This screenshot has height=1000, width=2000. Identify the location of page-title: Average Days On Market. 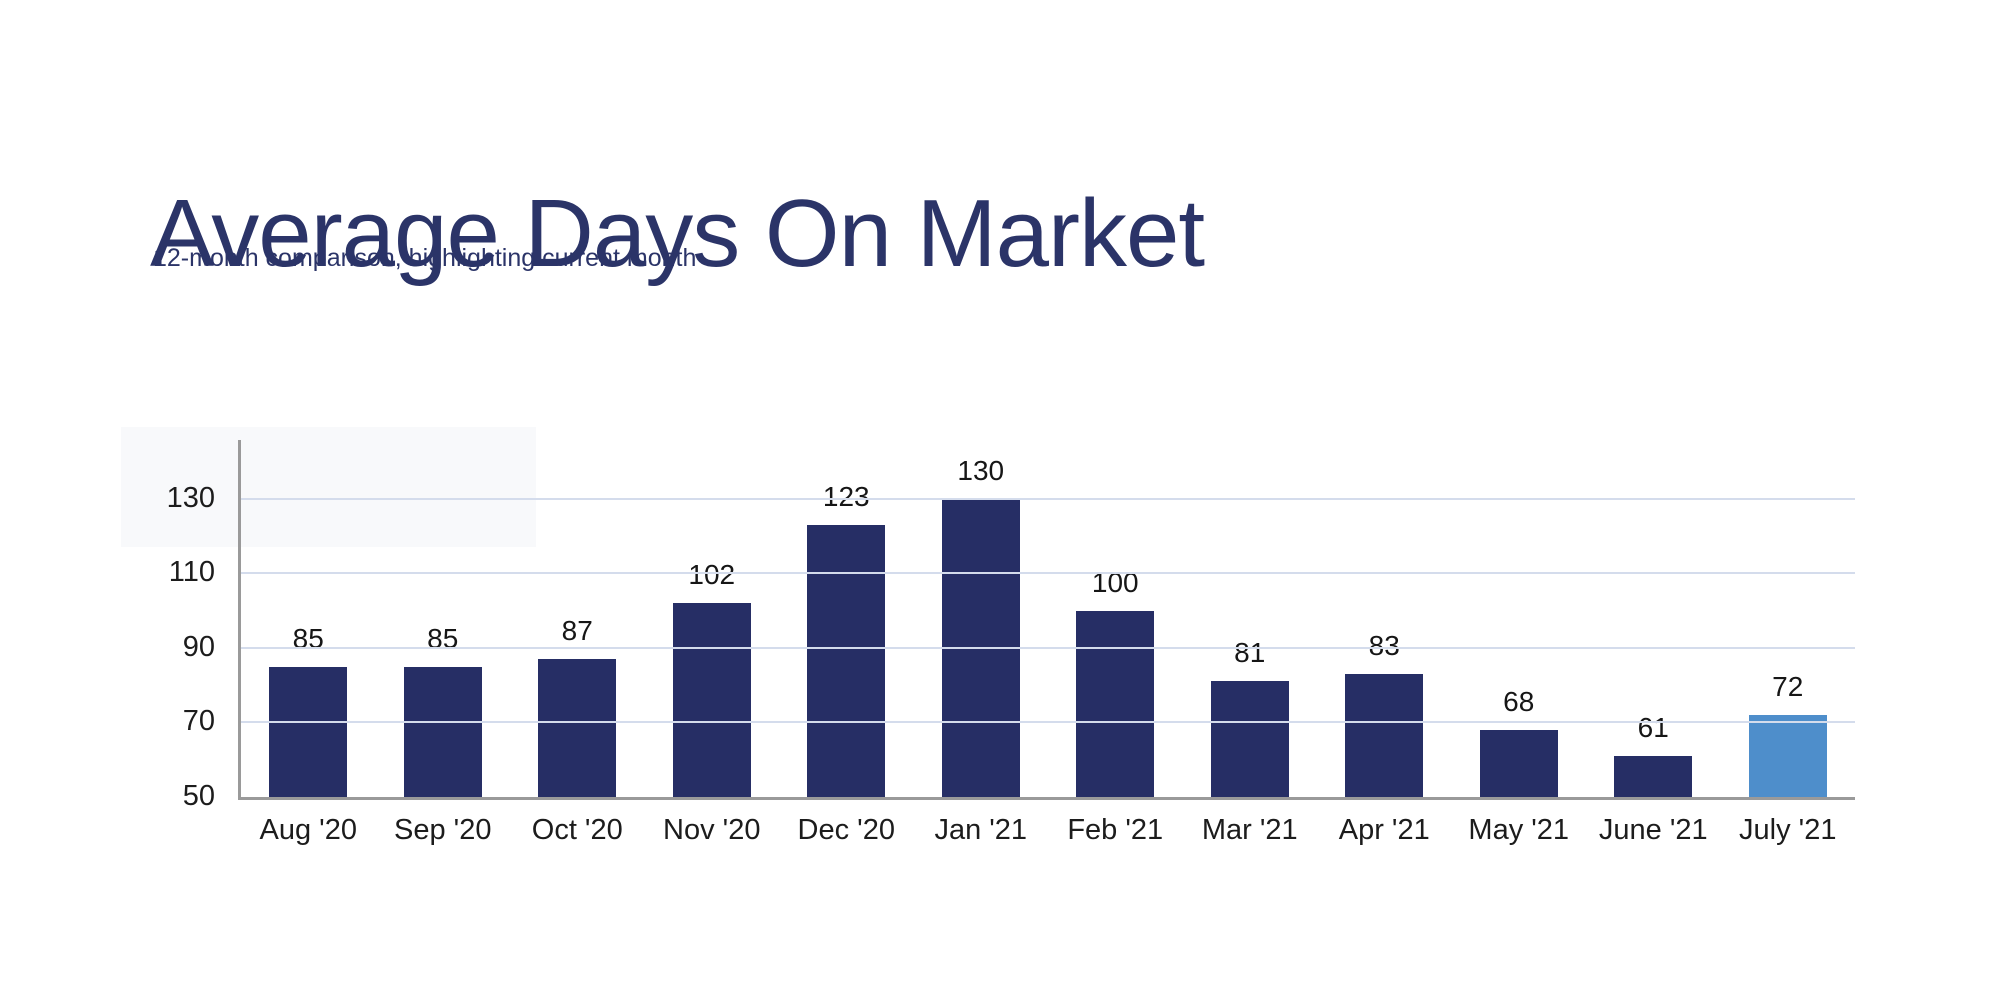
(677, 234).